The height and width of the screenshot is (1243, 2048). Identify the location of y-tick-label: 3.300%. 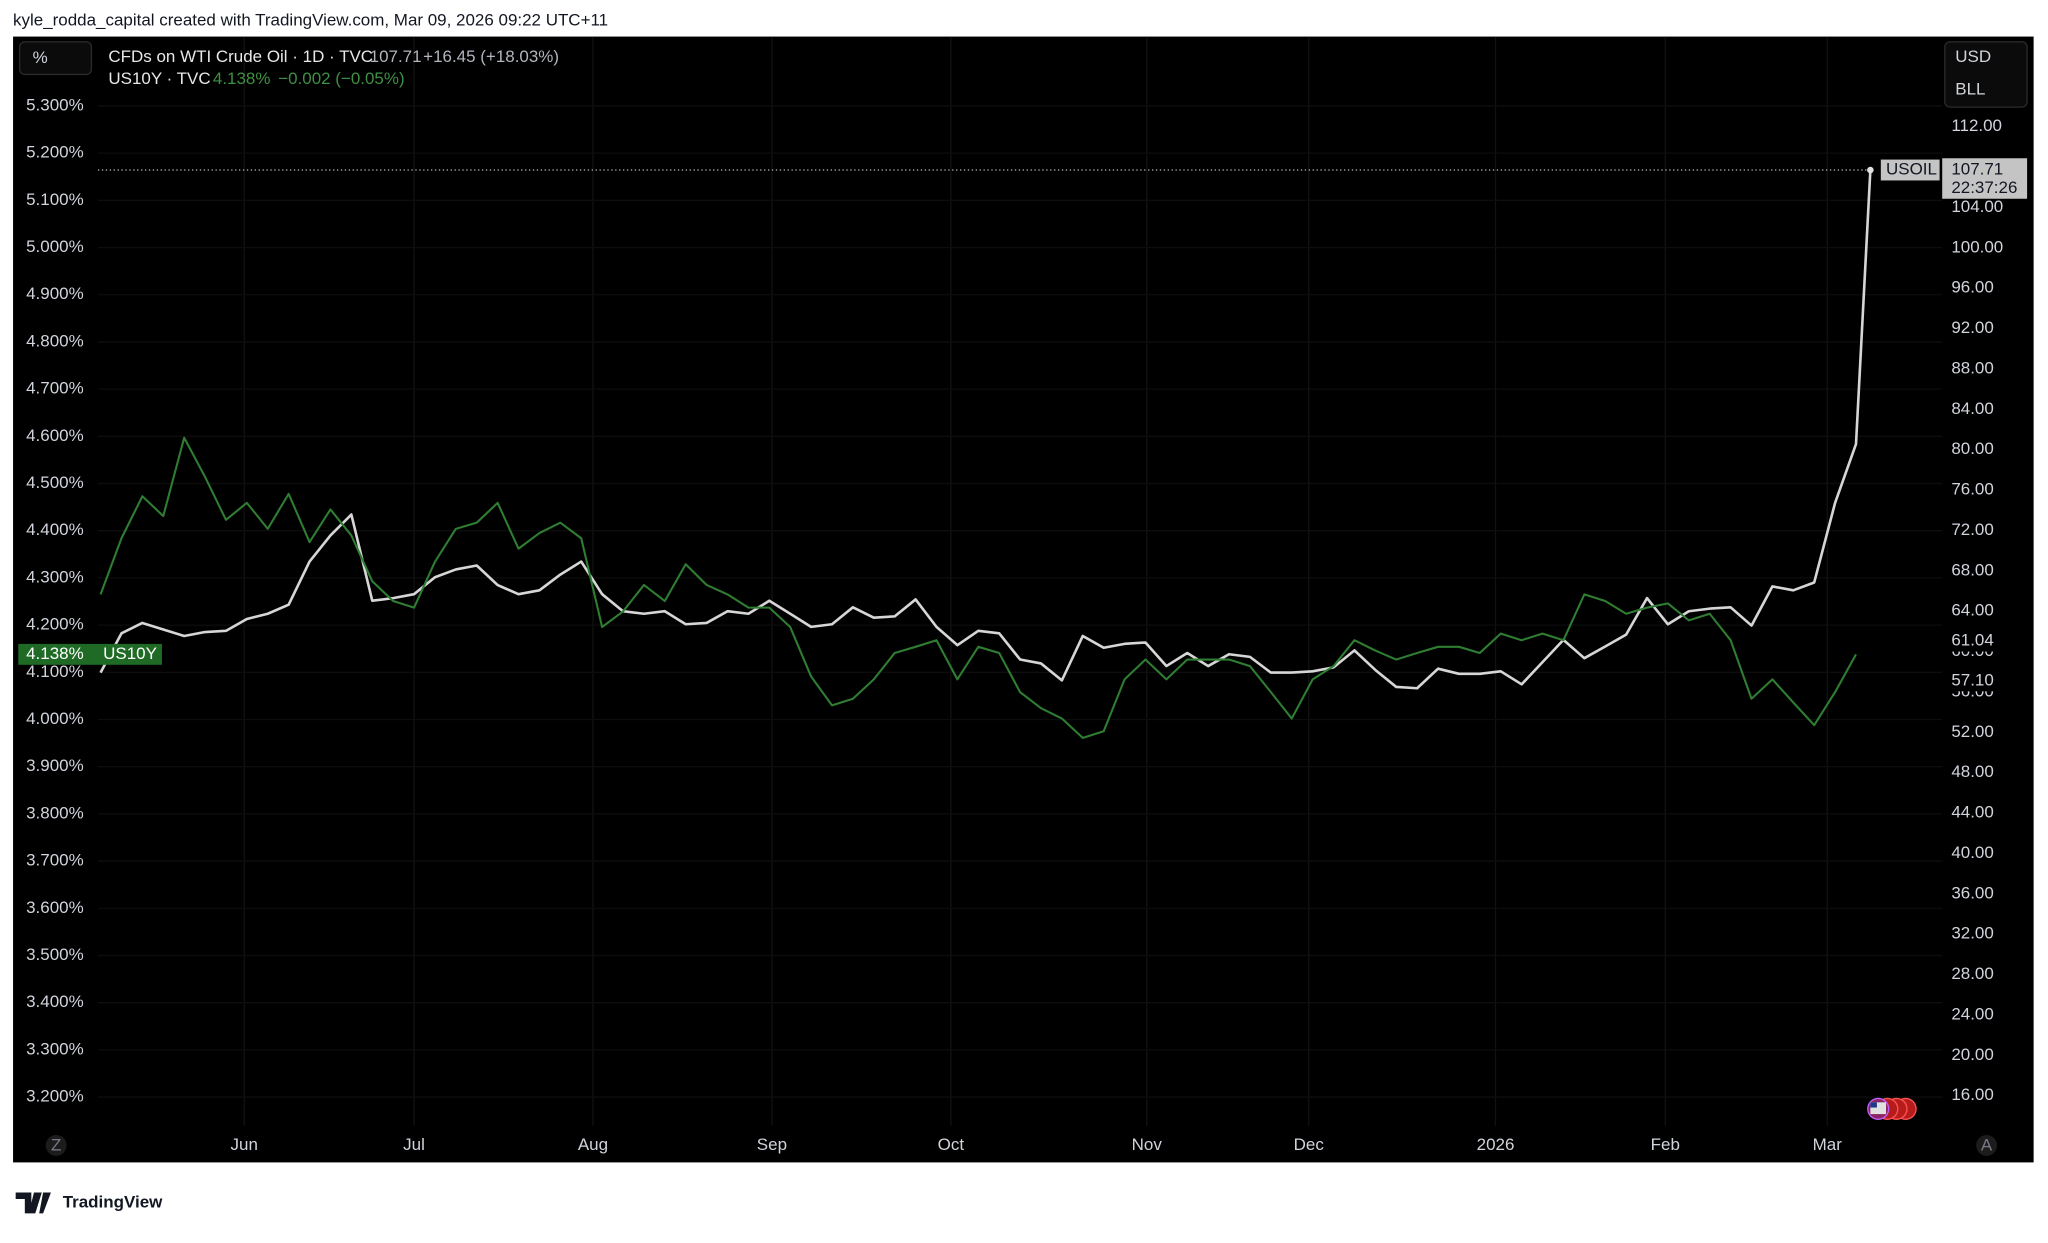
(55, 1048).